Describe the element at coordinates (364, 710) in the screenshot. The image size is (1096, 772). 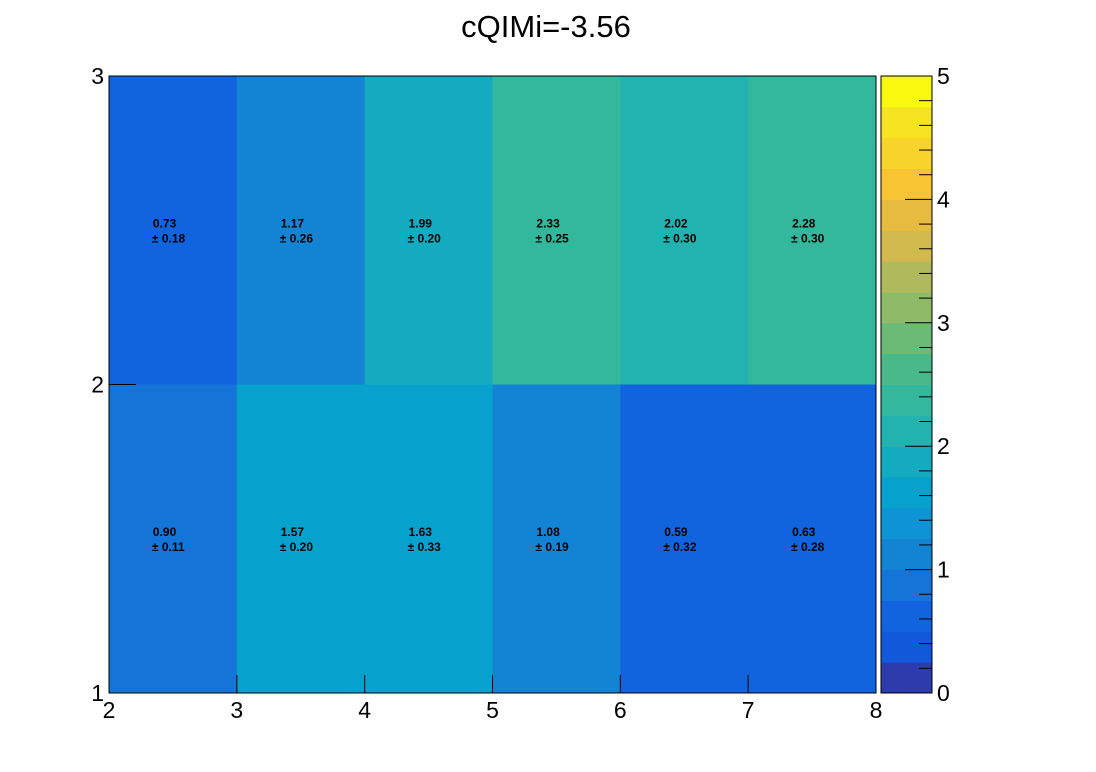
I see `x-tick-label: 4` at that location.